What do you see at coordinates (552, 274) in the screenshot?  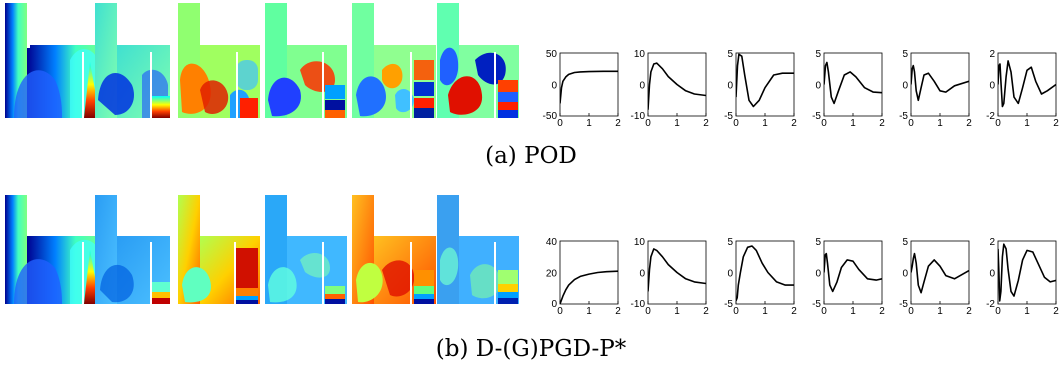 I see `y-tick-label: 20` at bounding box center [552, 274].